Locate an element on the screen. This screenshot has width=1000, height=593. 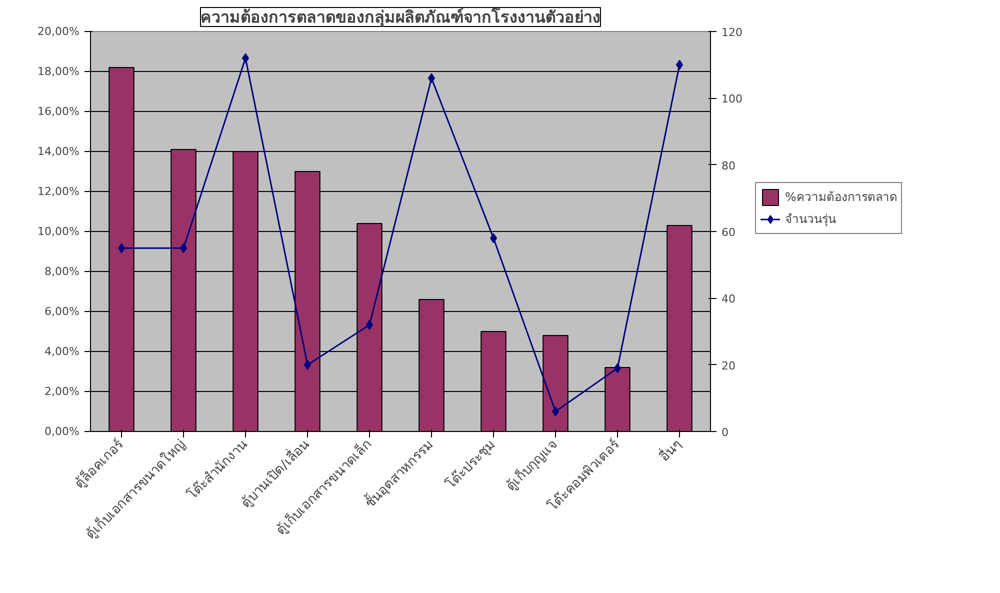
legend-label: %ความต้องการตลาด is located at coordinates (841, 197).